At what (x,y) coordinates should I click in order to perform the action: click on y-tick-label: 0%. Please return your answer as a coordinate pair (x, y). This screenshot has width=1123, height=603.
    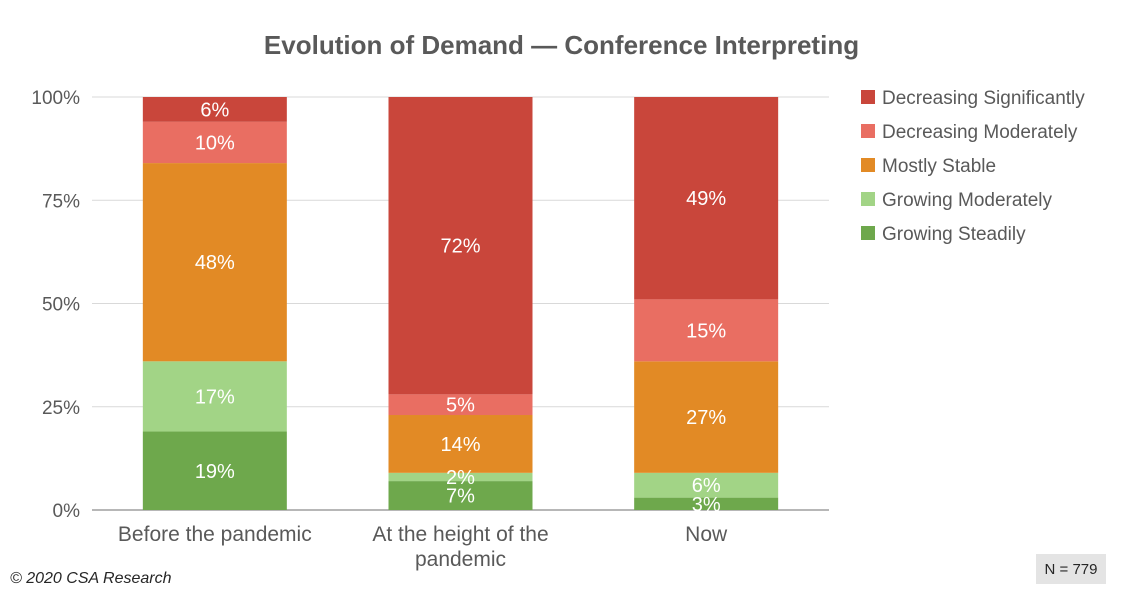
    Looking at the image, I should click on (67, 511).